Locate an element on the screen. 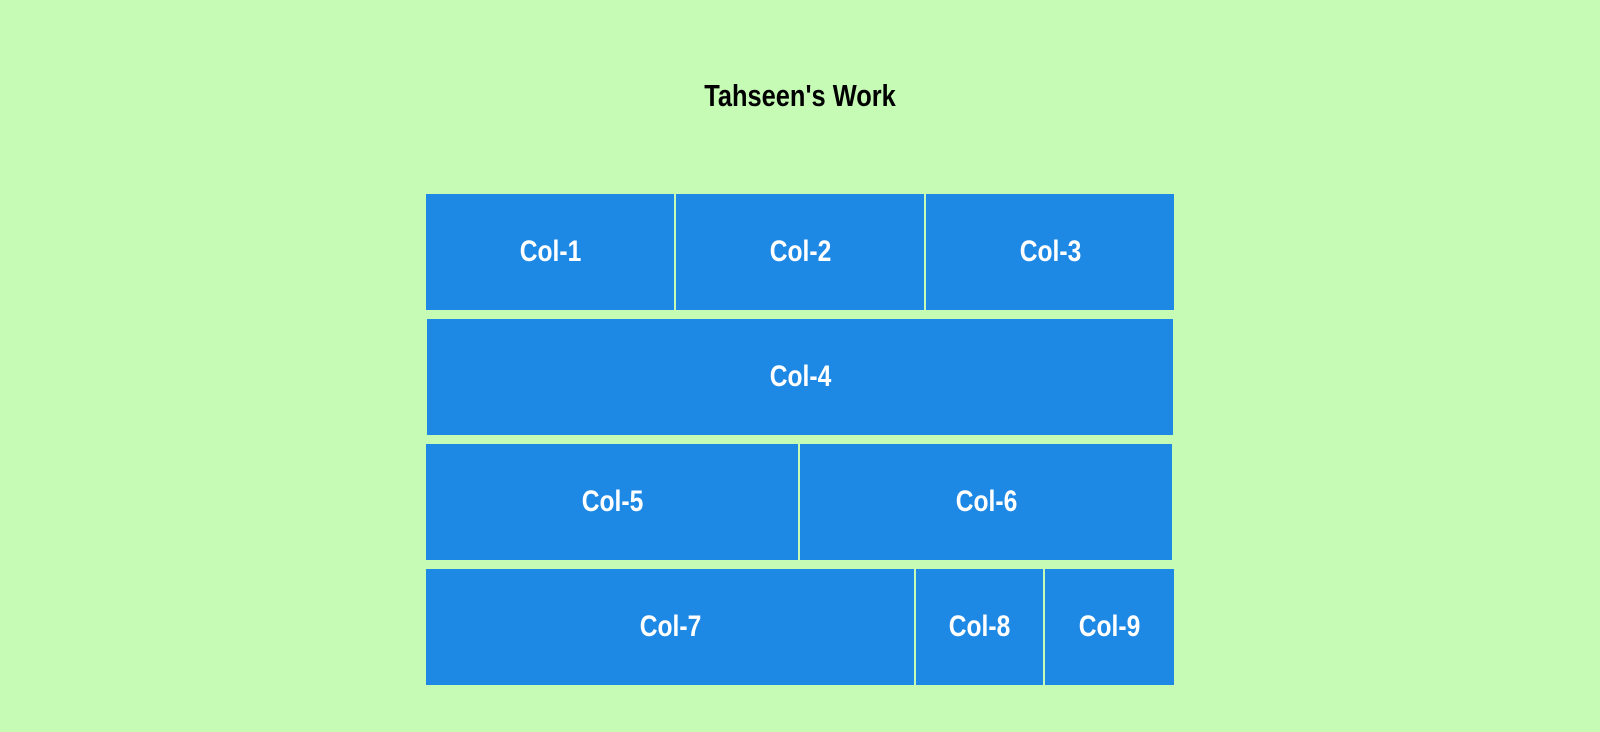 The width and height of the screenshot is (1600, 732). grid-row-2: Col-4 is located at coordinates (800, 377).